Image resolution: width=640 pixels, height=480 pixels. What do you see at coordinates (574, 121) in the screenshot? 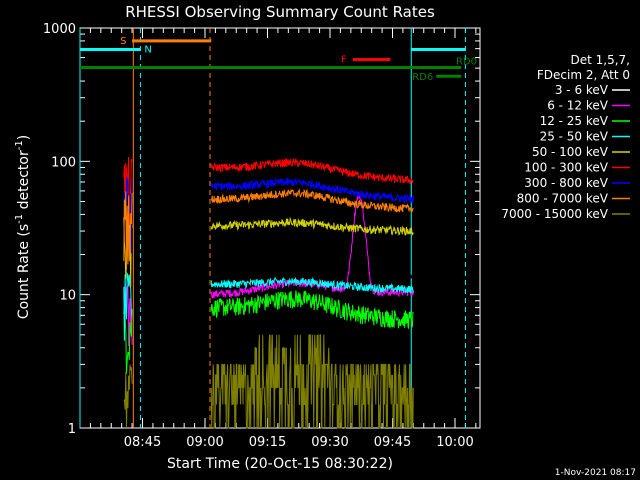
I see `legend-entry-label: 12 - 25 keV` at bounding box center [574, 121].